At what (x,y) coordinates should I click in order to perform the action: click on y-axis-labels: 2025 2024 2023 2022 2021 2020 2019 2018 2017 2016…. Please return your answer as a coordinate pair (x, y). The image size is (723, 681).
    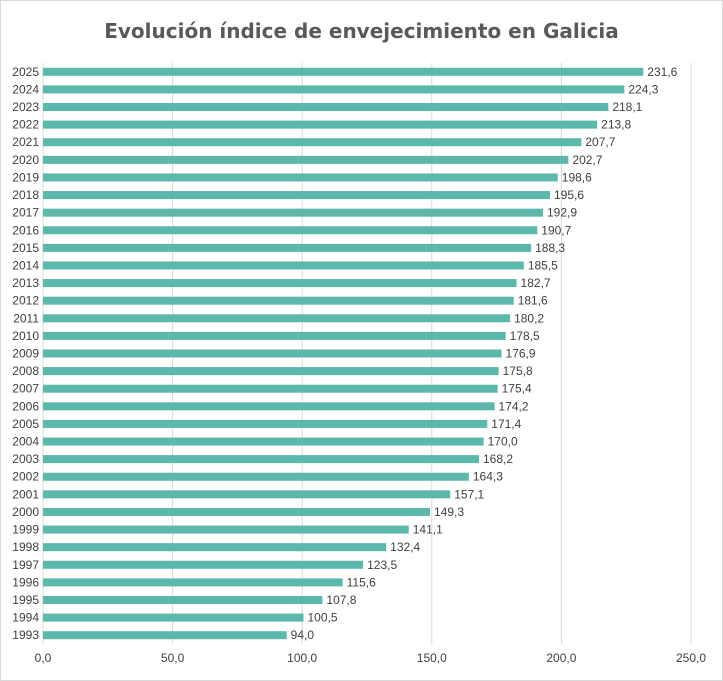
    Looking at the image, I should click on (25, 353).